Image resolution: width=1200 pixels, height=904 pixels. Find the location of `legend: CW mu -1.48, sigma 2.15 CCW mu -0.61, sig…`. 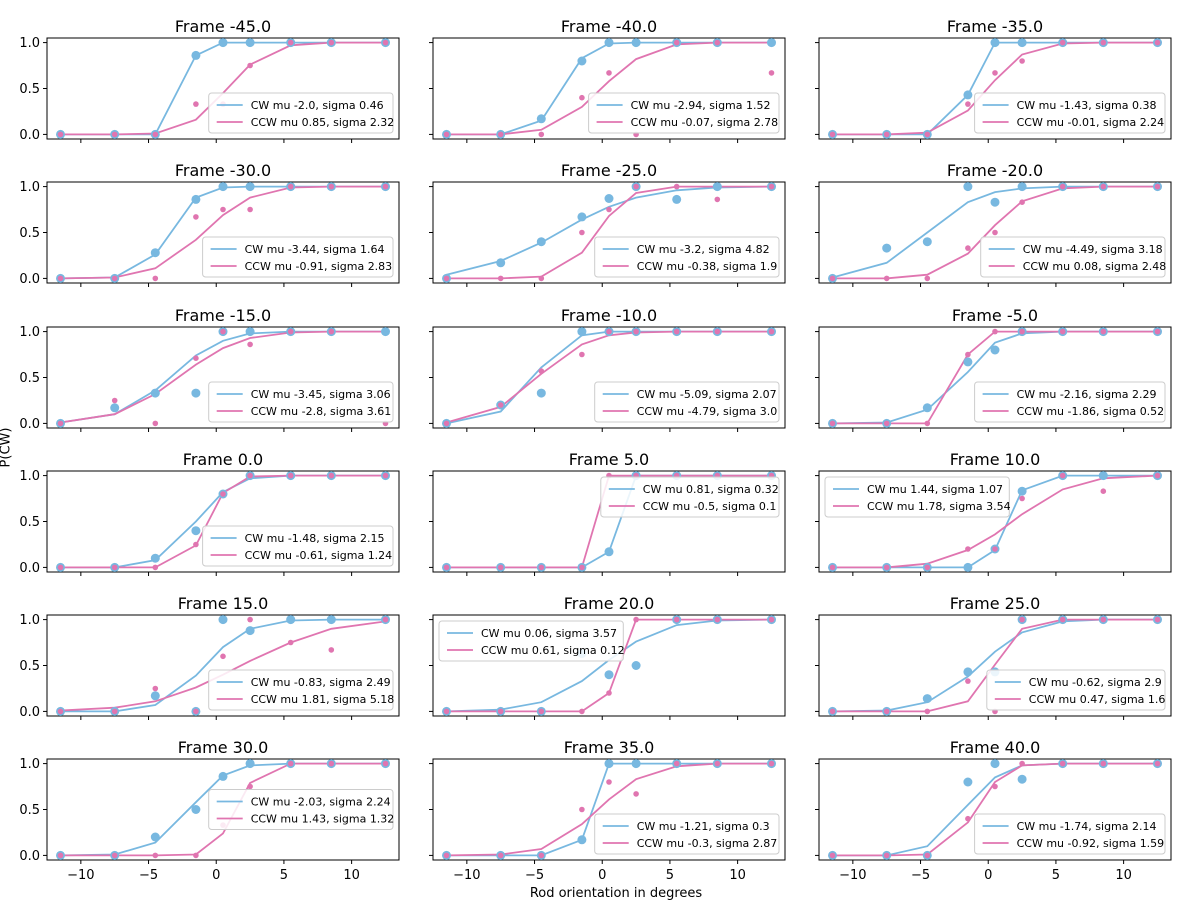

legend: CW mu -1.48, sigma 2.15 CCW mu -0.61, sig… is located at coordinates (298, 546).